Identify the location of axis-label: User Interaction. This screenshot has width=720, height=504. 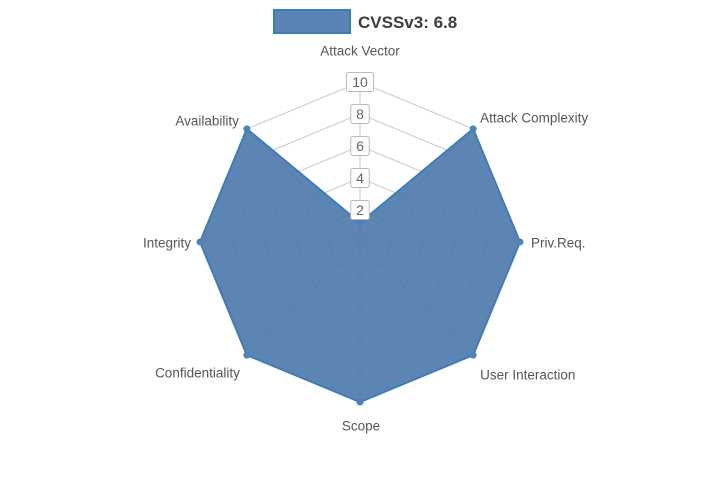
(527, 375).